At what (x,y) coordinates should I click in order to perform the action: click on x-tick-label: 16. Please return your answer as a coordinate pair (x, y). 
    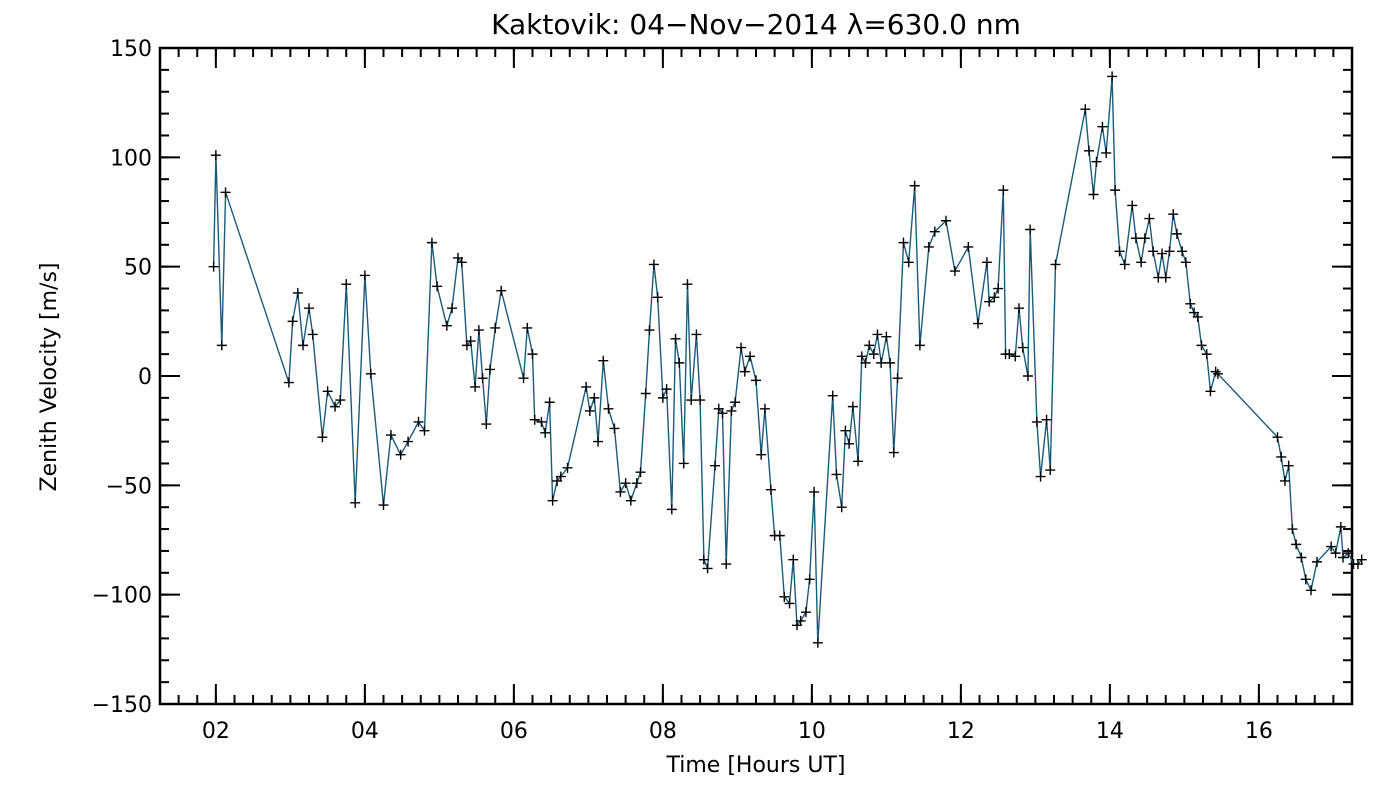
    Looking at the image, I should click on (1259, 731).